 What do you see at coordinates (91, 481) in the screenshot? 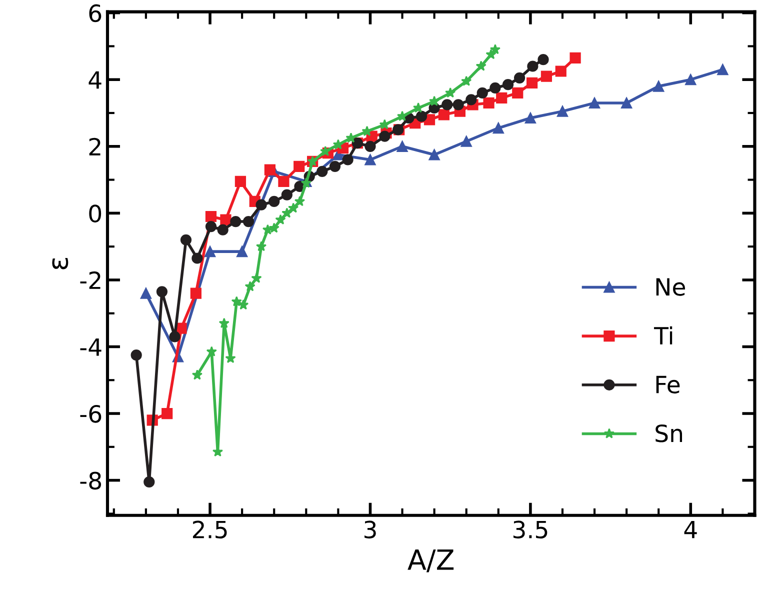
I see `y-tick-label: -8` at bounding box center [91, 481].